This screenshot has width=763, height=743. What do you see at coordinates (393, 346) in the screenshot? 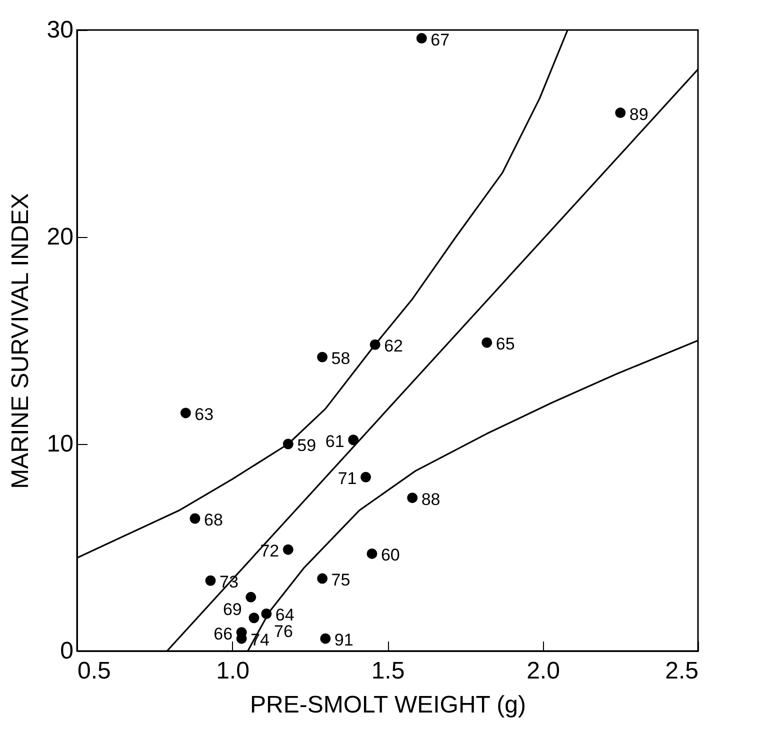
I see `annotation: 62` at bounding box center [393, 346].